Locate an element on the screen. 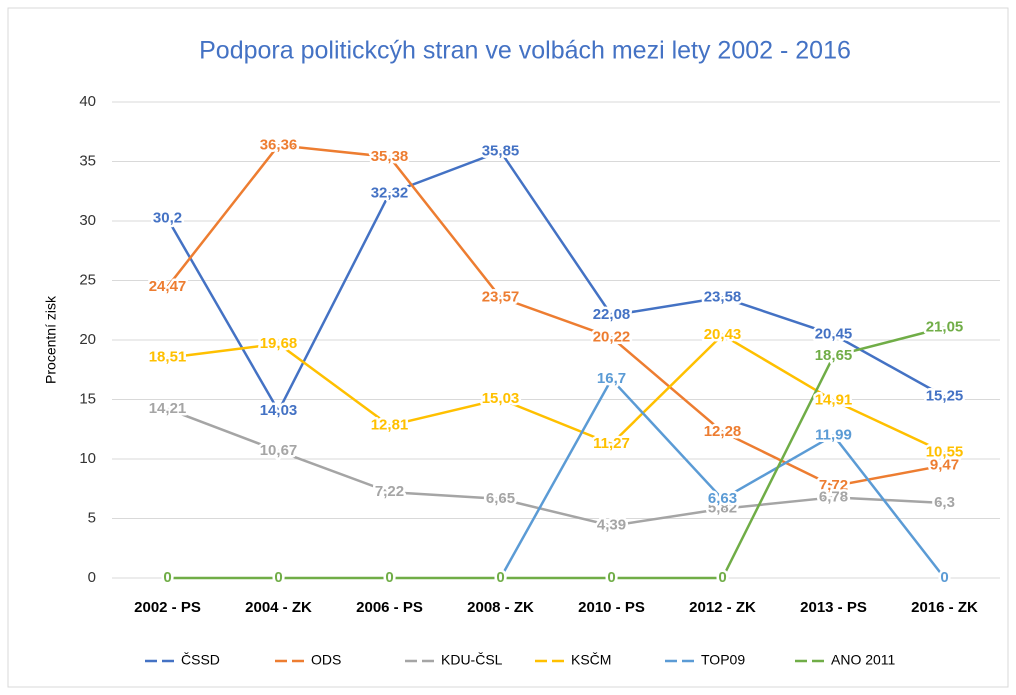 Image resolution: width=1016 pixels, height=695 pixels. data-label: 35,85 is located at coordinates (501, 150).